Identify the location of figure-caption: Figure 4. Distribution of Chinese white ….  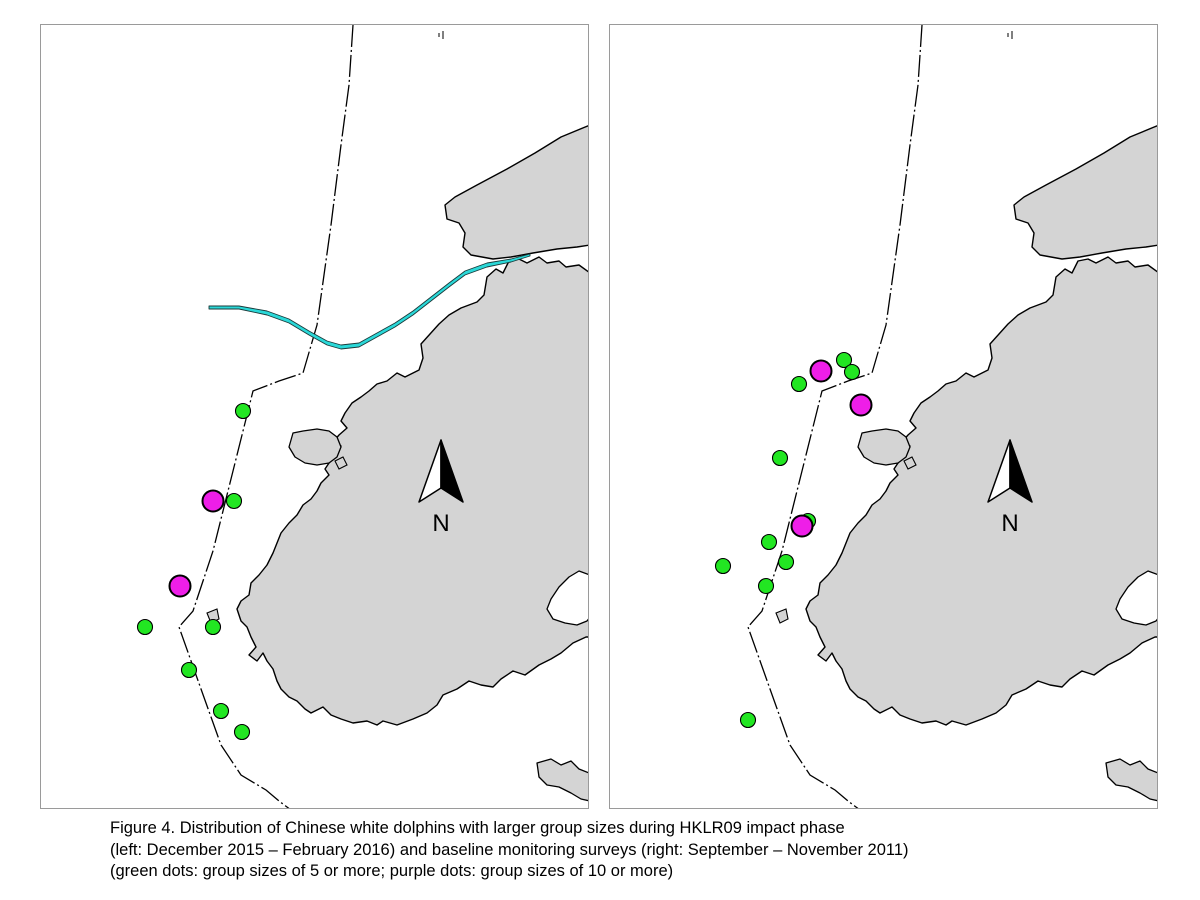
(650, 850).